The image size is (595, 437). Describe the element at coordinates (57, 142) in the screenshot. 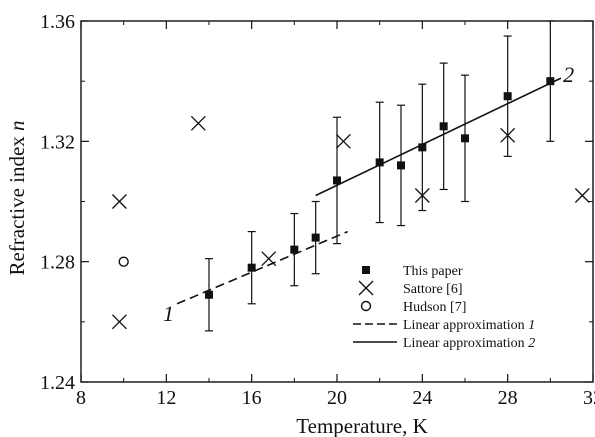

I see `y-tick-label: 1.32` at that location.